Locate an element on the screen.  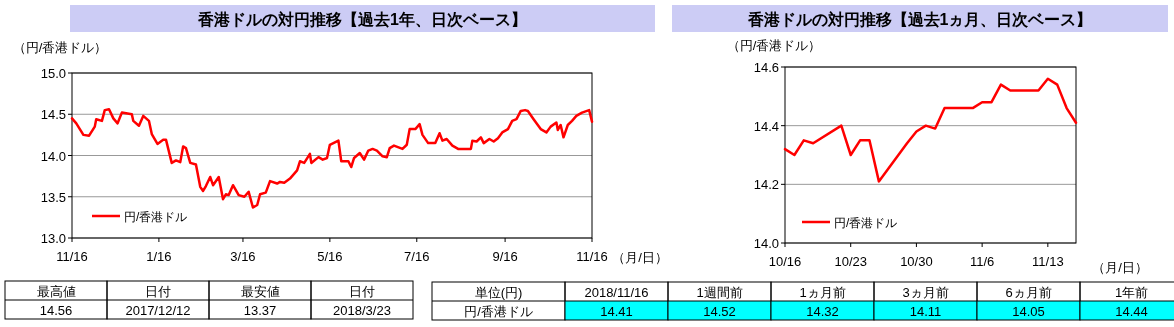
x-tick-label: 11/13 is located at coordinates (1048, 261).